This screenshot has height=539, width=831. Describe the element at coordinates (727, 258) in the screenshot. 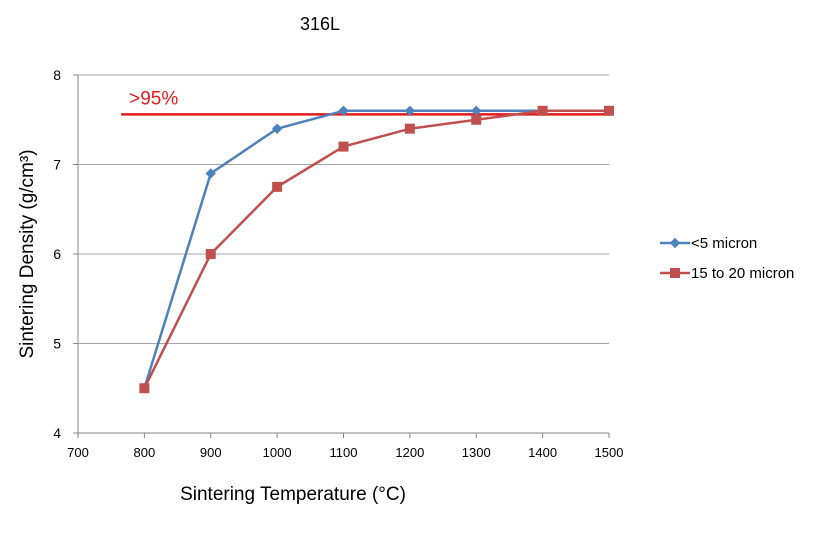

I see `legend: <5 micron 15 to 20 micron` at that location.